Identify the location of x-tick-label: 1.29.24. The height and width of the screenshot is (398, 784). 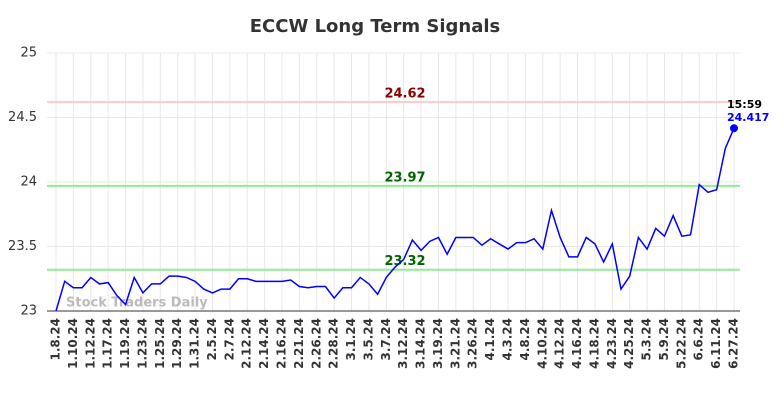
(177, 343).